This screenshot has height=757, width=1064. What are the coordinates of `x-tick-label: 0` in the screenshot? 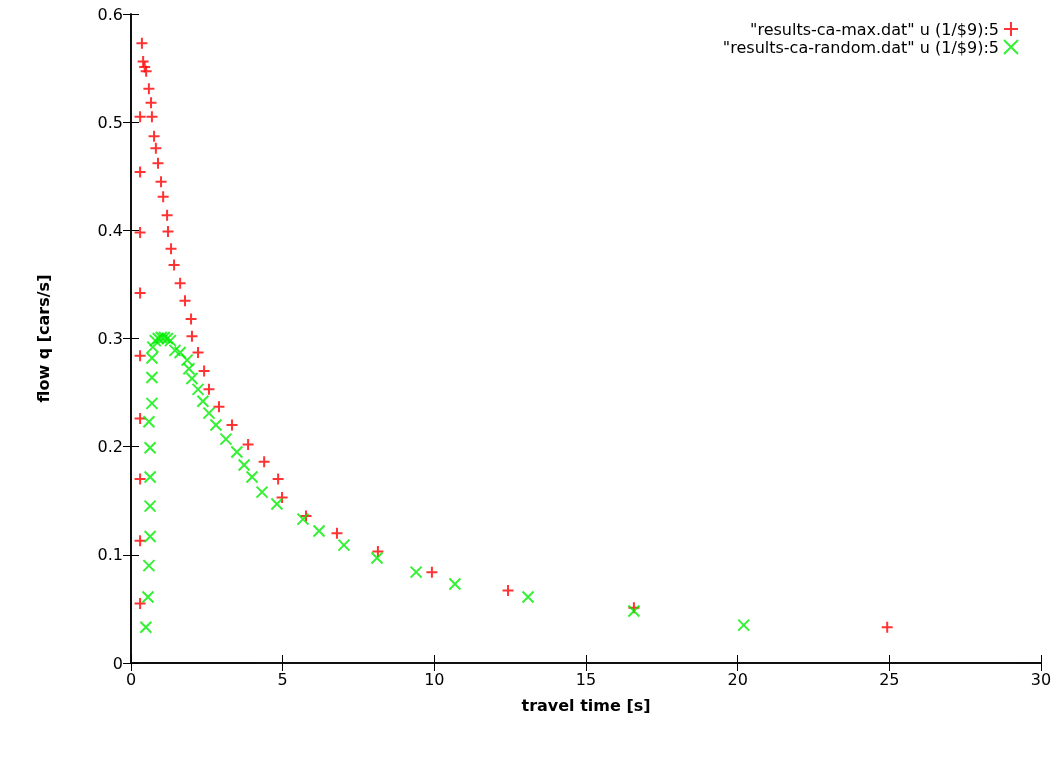 It's located at (131, 679).